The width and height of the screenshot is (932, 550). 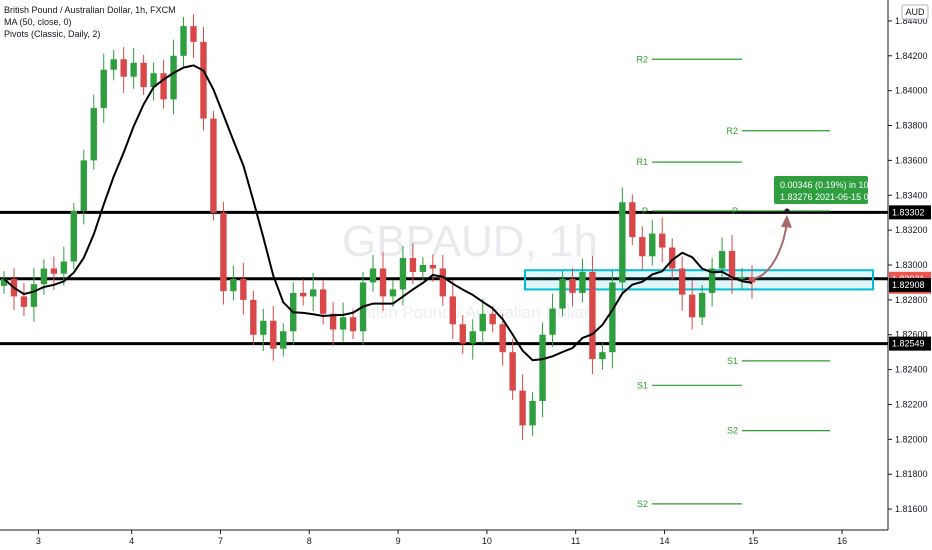 I want to click on currency-box, so click(x=915, y=12).